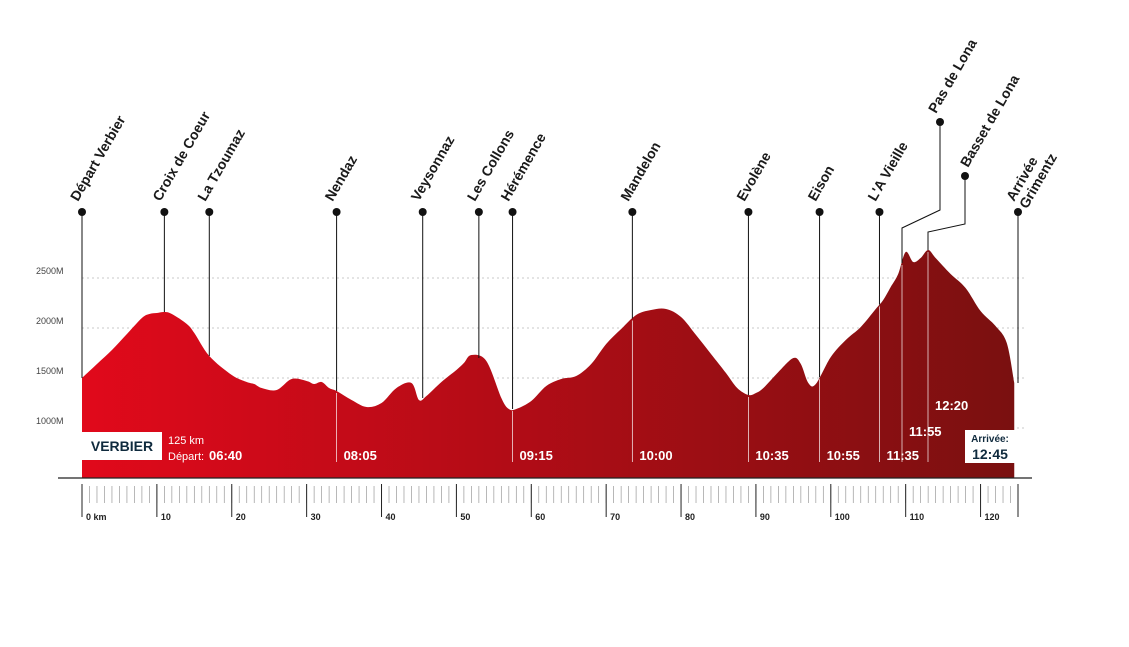 This screenshot has width=1129, height=647. What do you see at coordinates (186, 441) in the screenshot?
I see `start-distance: 125 km` at bounding box center [186, 441].